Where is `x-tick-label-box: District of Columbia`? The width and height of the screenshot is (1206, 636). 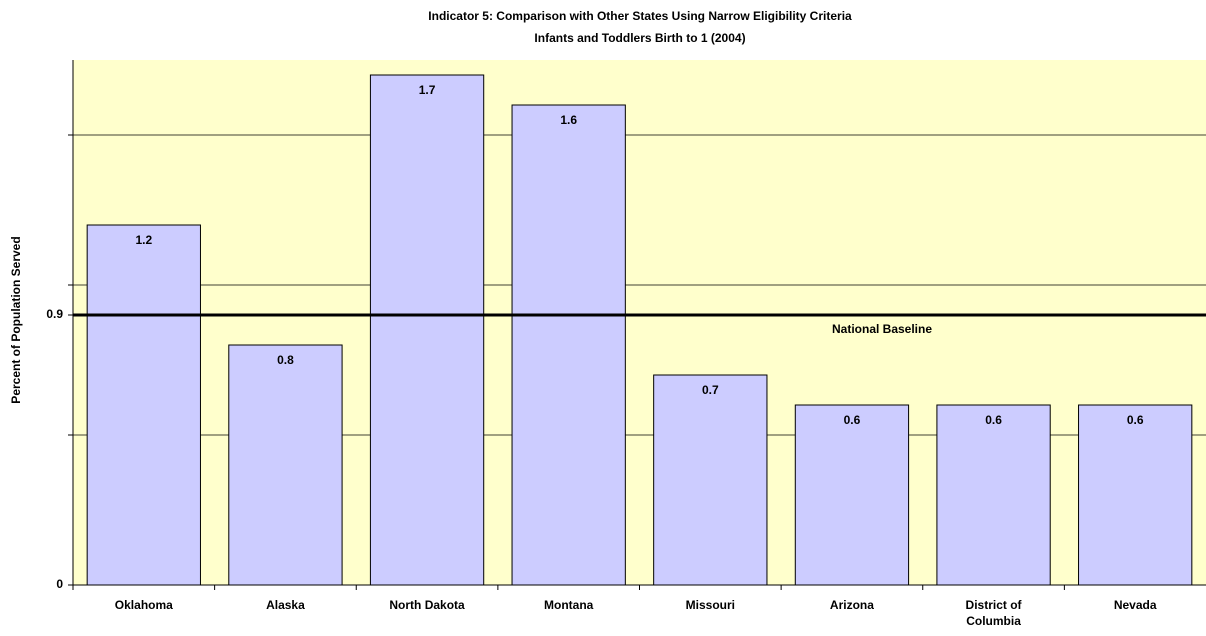
x-tick-label-box: District of Columbia is located at coordinates (993, 613).